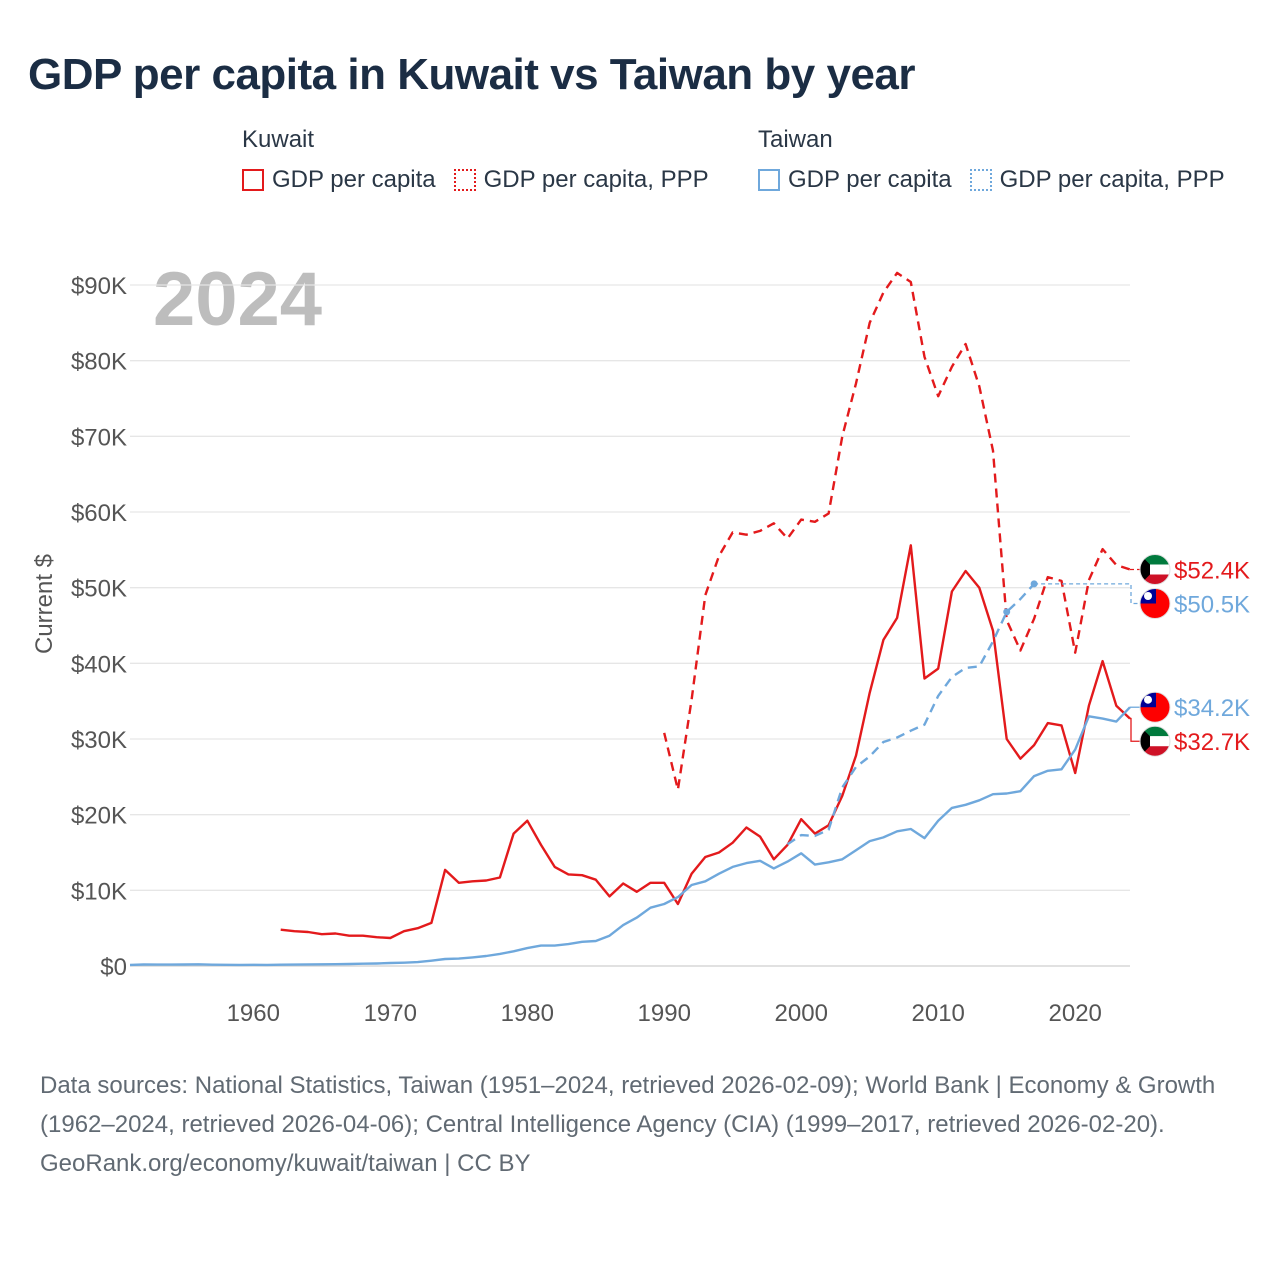 Image resolution: width=1280 pixels, height=1280 pixels. What do you see at coordinates (113, 967) in the screenshot?
I see `y-tick-label: $0` at bounding box center [113, 967].